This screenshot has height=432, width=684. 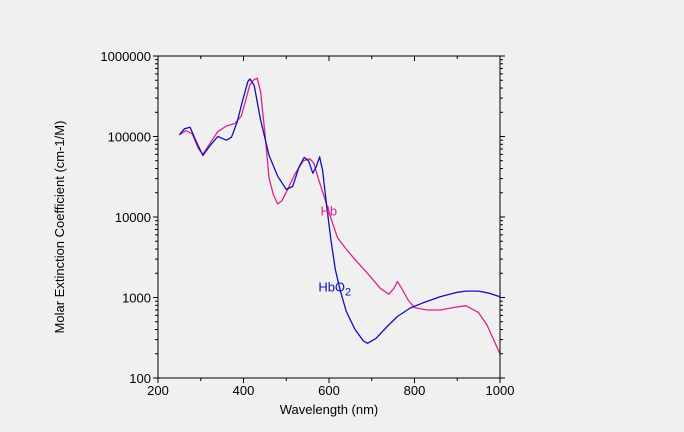 What do you see at coordinates (158, 390) in the screenshot?
I see `x-tick-label: 200` at bounding box center [158, 390].